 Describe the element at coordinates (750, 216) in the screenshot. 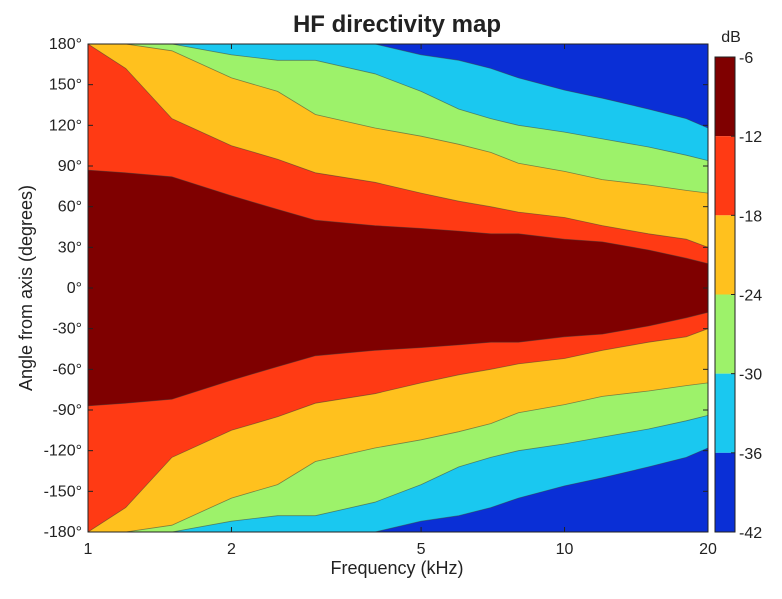

I see `colorbar-tick-label: -18` at that location.